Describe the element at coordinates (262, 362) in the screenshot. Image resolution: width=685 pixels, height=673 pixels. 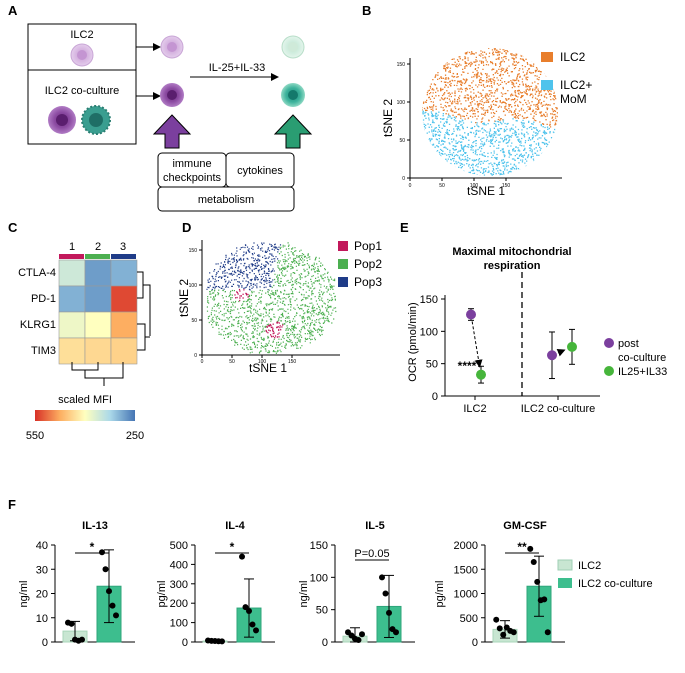
I see `tsne-d-xtick-label: 100` at that location.